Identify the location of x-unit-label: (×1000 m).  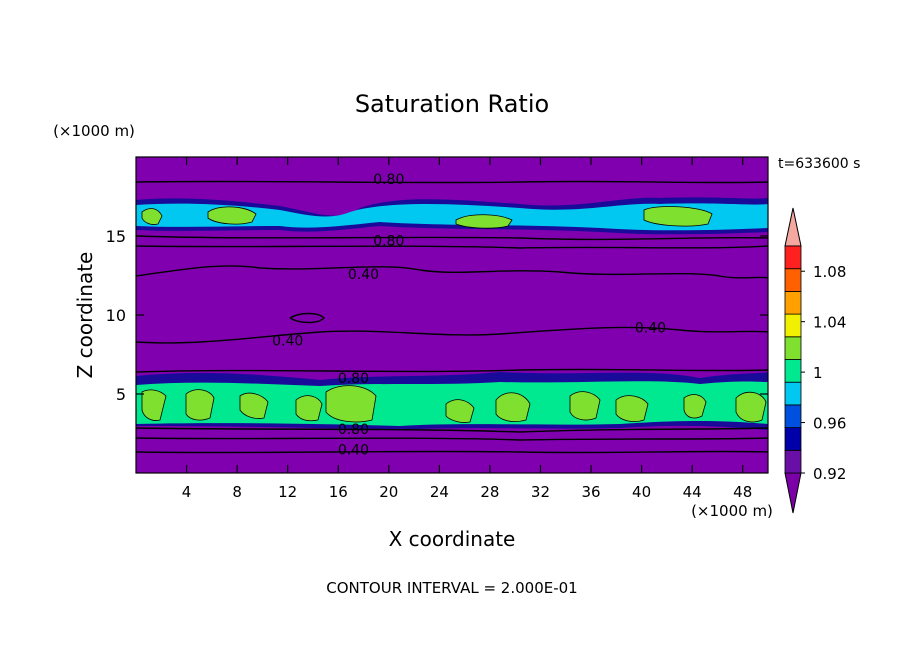
(732, 511).